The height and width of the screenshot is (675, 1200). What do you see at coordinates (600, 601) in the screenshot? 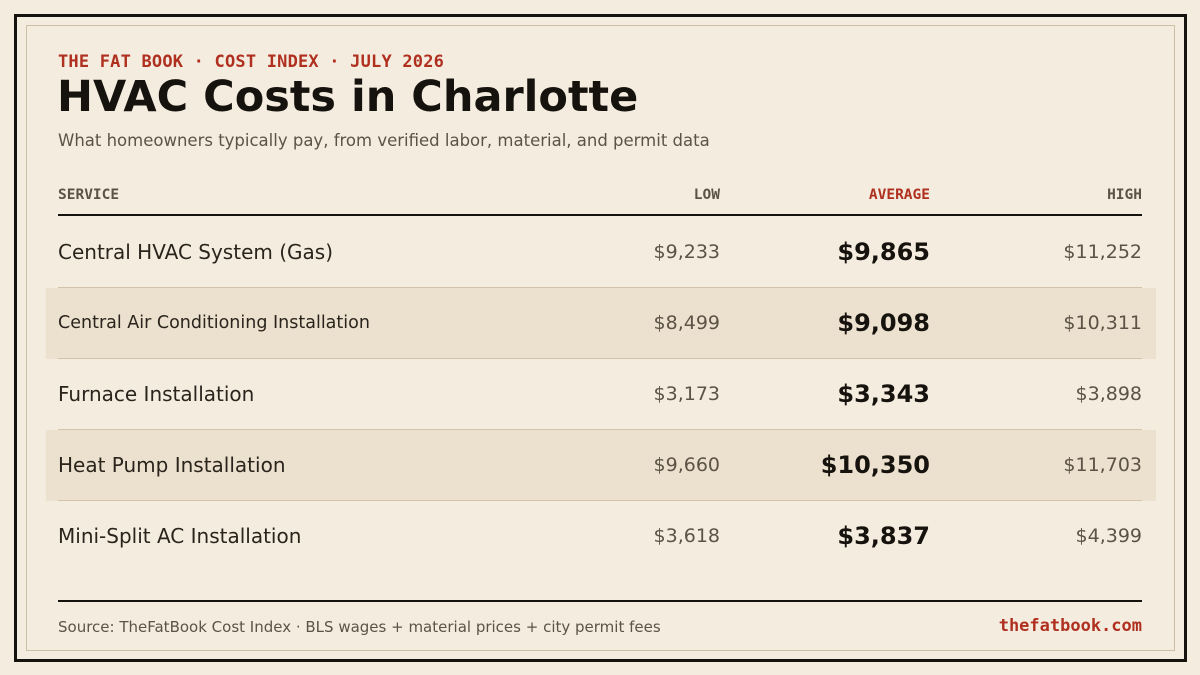
I see `footer-rule` at bounding box center [600, 601].